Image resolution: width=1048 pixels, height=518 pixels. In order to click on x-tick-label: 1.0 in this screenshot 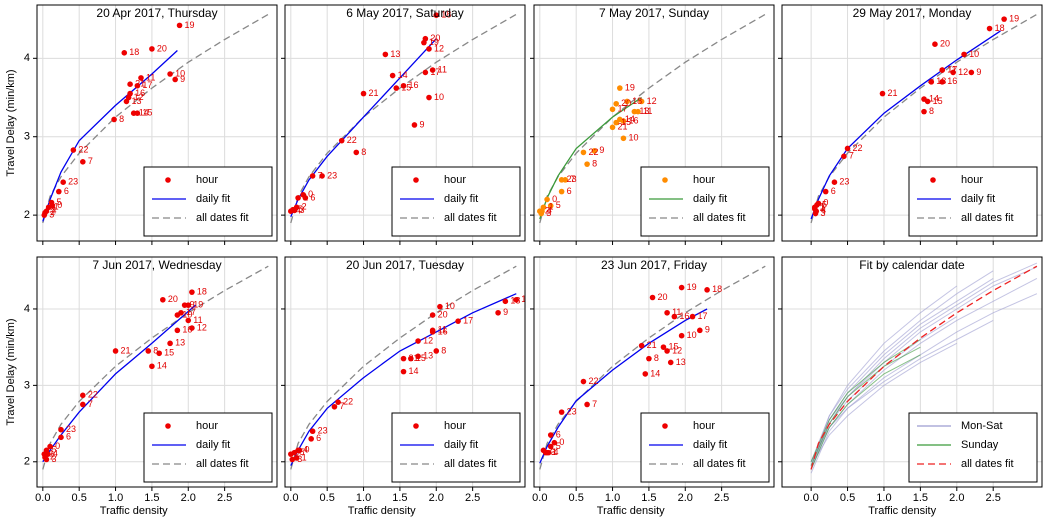, I will do `click(363, 498)`.